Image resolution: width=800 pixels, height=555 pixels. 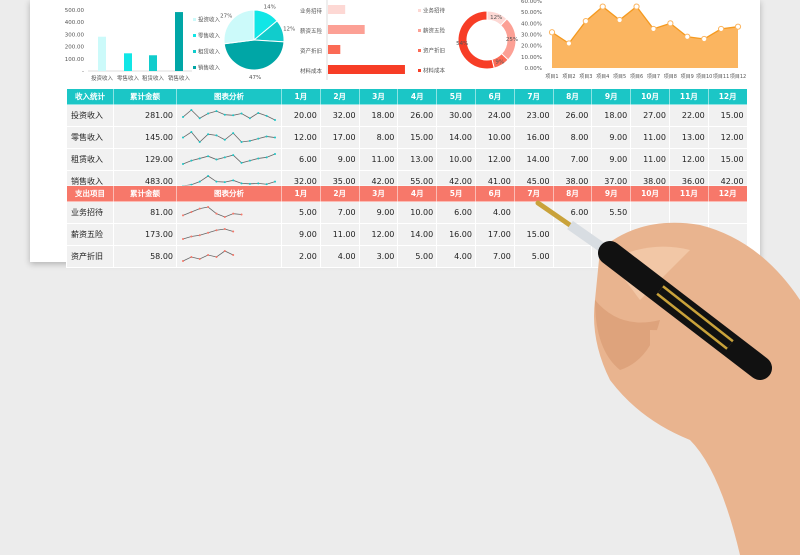 What do you see at coordinates (145, 96) in the screenshot?
I see `column-header: 累计金额` at bounding box center [145, 96].